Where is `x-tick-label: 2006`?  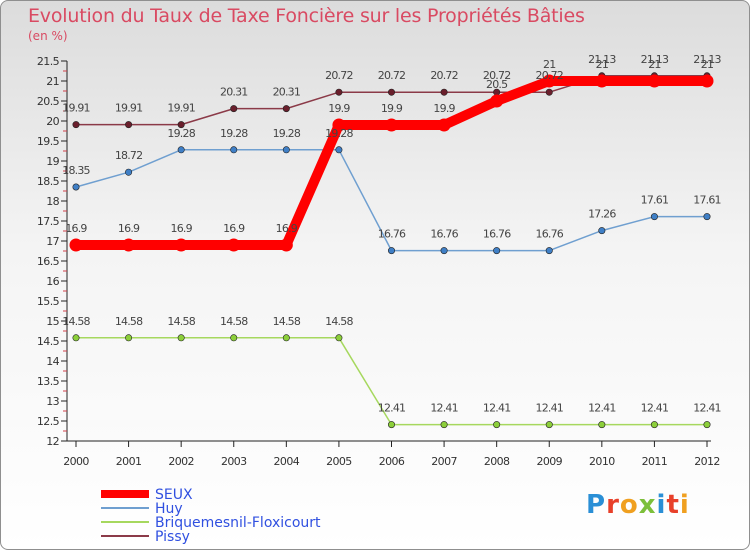
x-tick-label: 2006 is located at coordinates (392, 461).